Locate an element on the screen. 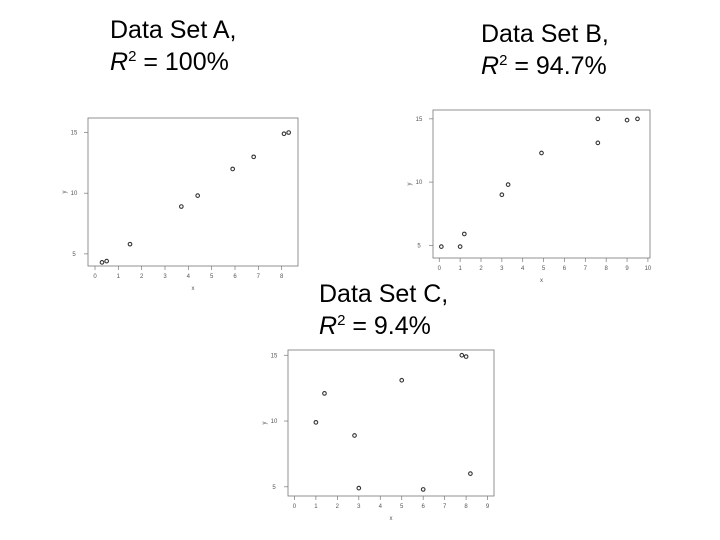 This screenshot has width=720, height=540. scatter-plot-c: 0 1 2 3 4 5 6 7 8 9 5 10 15 x y is located at coordinates (378, 435).